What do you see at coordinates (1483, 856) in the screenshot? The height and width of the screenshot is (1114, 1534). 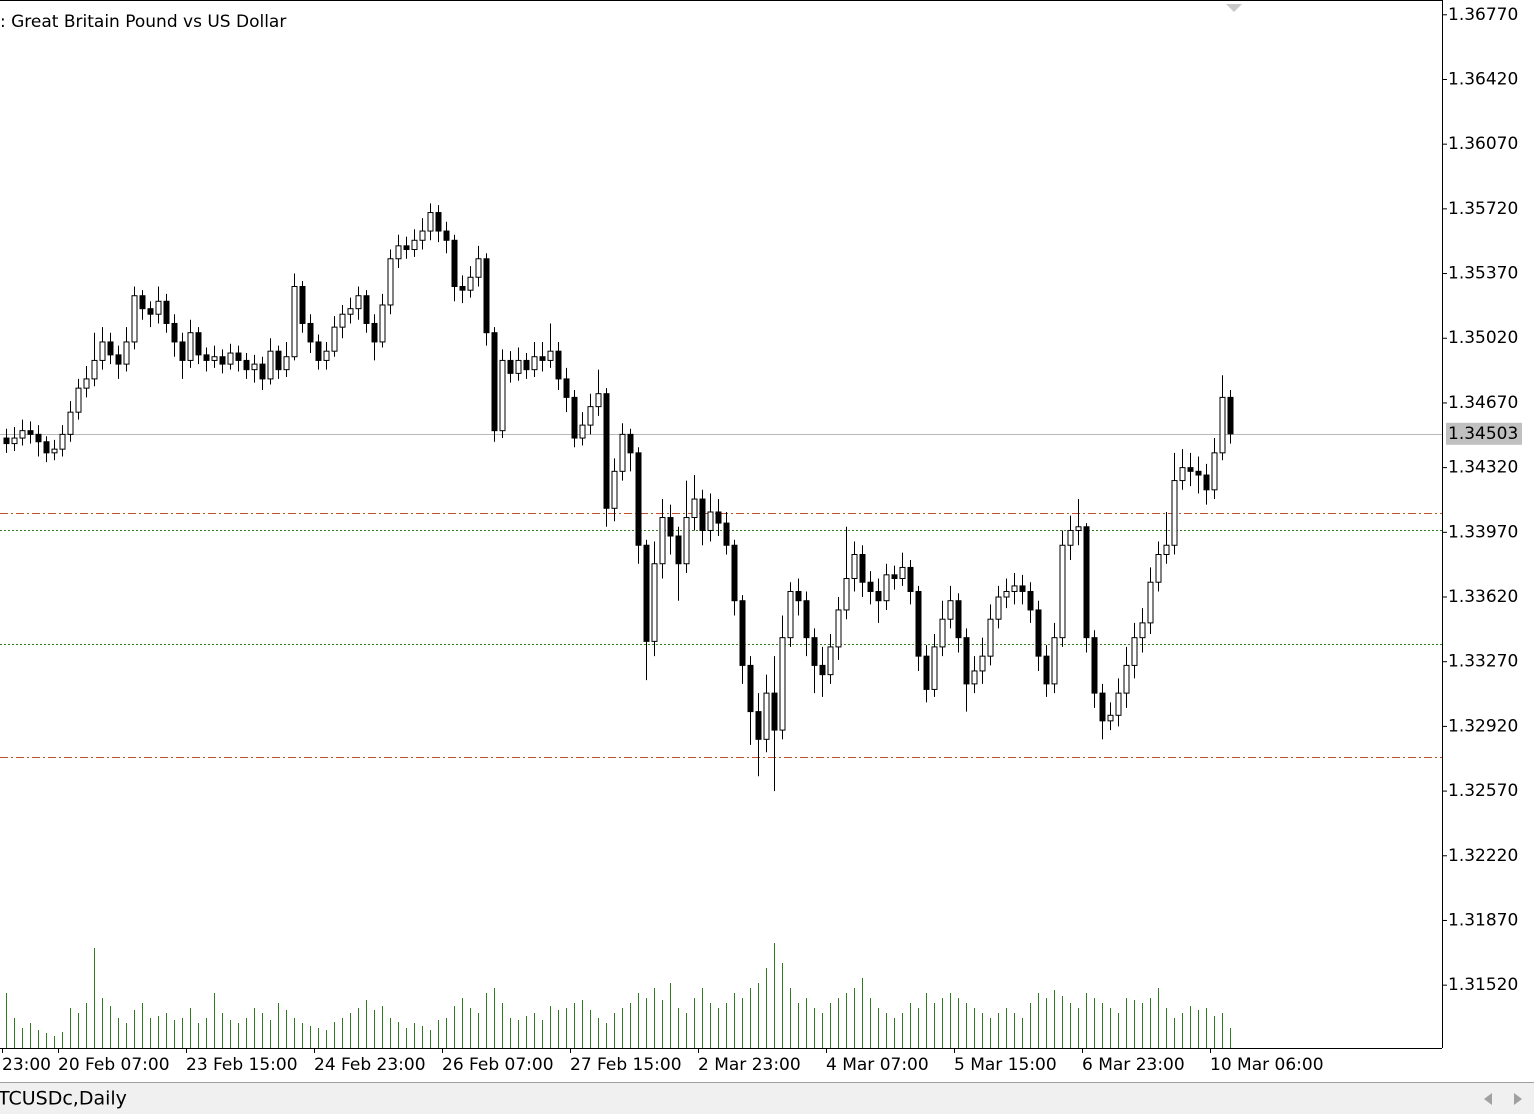 I see `y-tick-label: 1.32220` at bounding box center [1483, 856].